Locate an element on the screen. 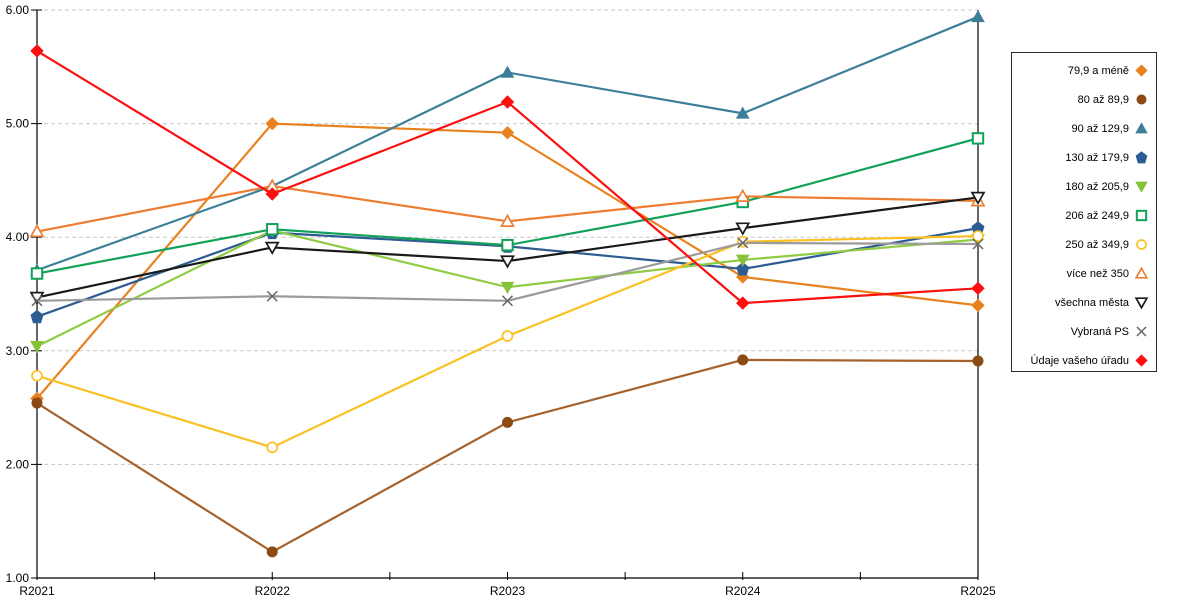 Image resolution: width=1200 pixels, height=600 pixels. legend-entry: 250 až 349,9 is located at coordinates (1084, 244).